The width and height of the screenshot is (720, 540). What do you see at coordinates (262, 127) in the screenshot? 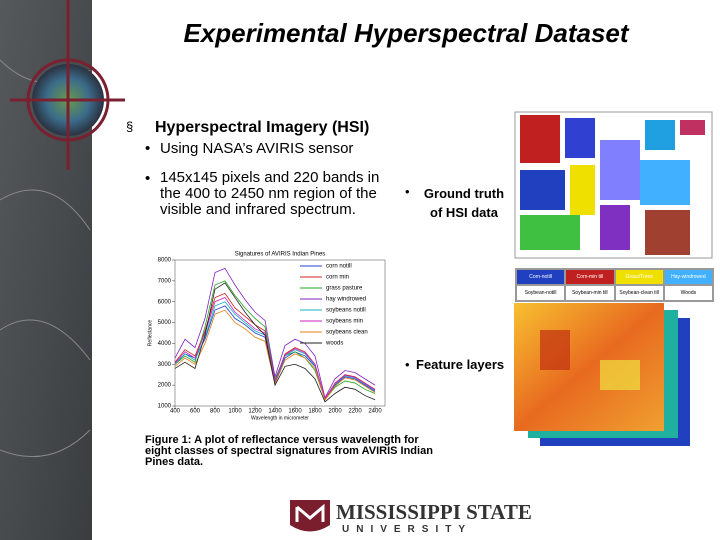
I see `bullet: Hyperspectral Imagery (HSI)` at bounding box center [262, 127].